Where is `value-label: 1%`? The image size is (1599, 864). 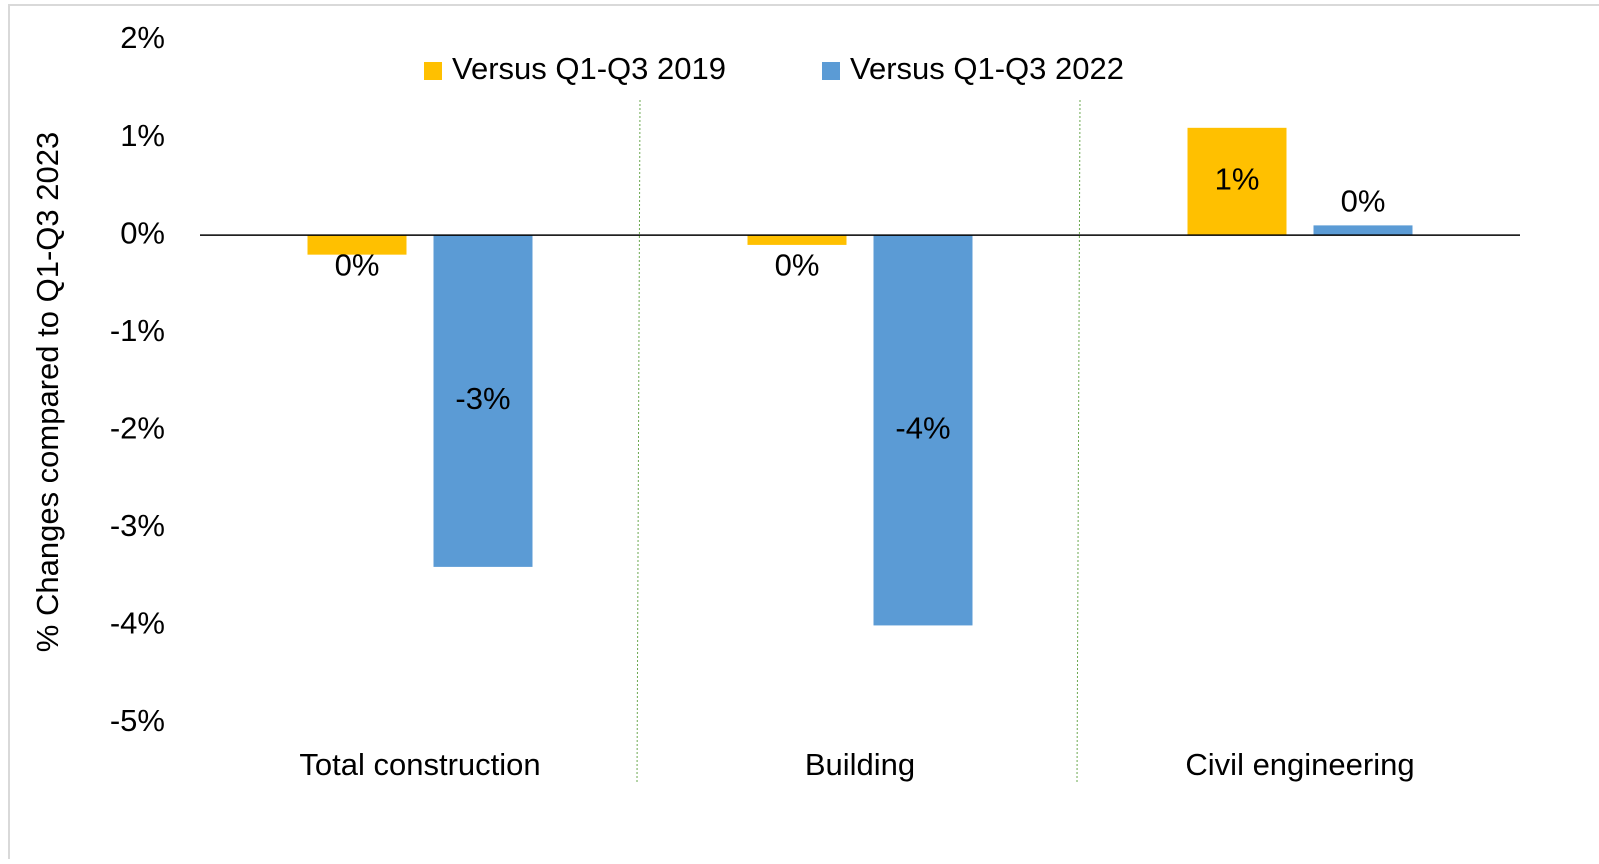 value-label: 1% is located at coordinates (1237, 179).